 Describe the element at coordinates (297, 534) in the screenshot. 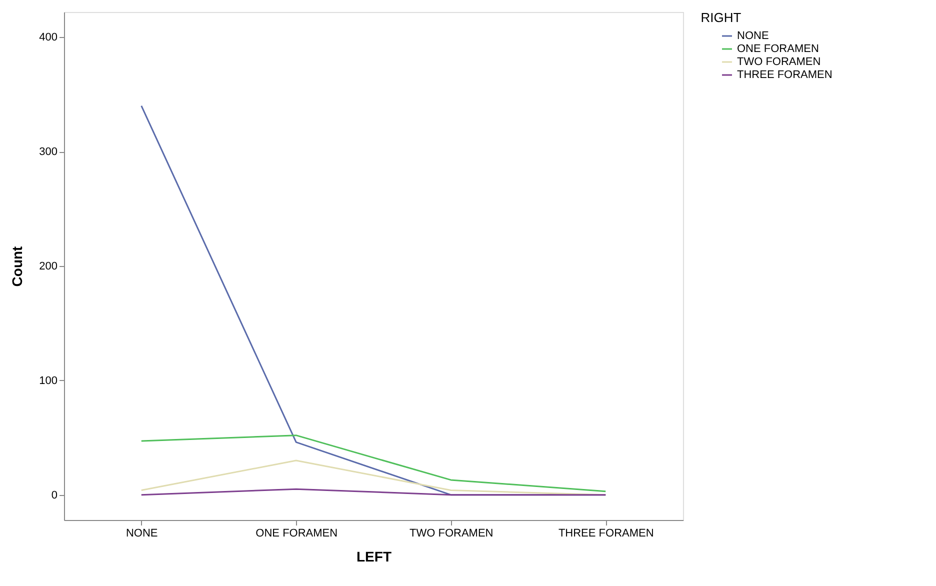

I see `x-tick-label: ONE FORAMEN` at that location.